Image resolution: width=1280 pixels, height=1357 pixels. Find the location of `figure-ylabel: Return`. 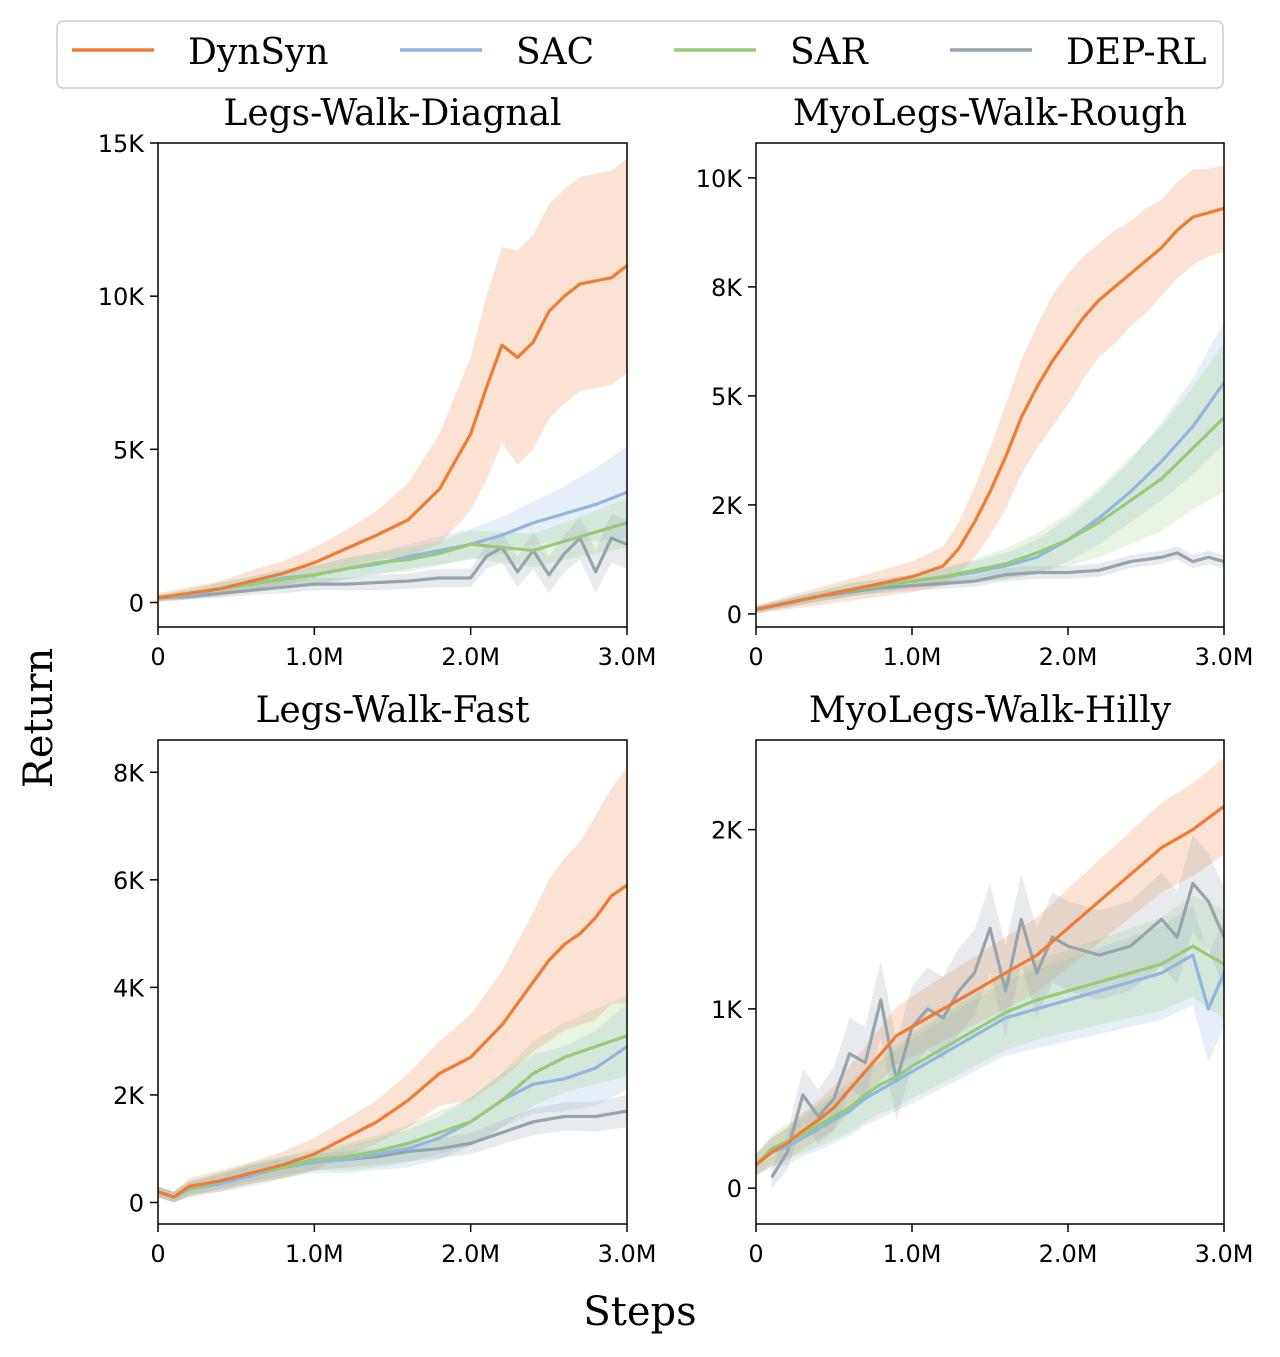

figure-ylabel: Return is located at coordinates (39, 718).